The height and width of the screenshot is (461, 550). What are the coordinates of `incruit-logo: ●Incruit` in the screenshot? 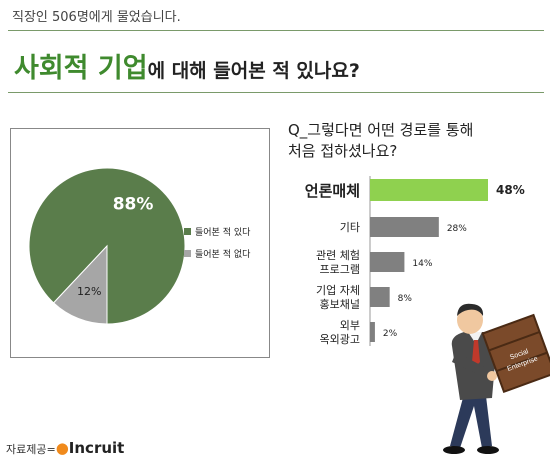 It's located at (90, 448).